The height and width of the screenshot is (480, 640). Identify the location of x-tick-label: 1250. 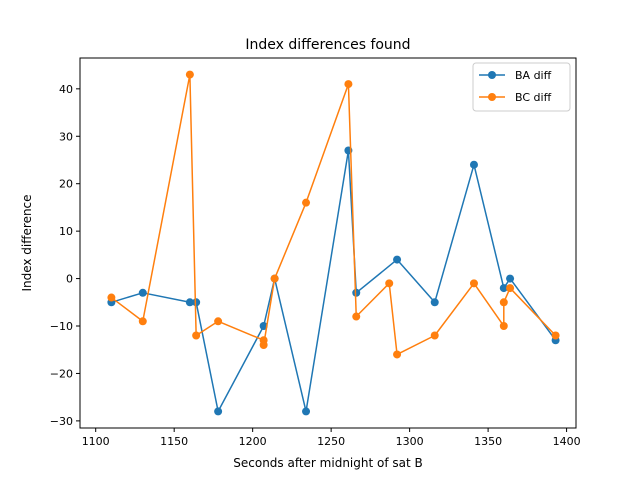
(331, 441).